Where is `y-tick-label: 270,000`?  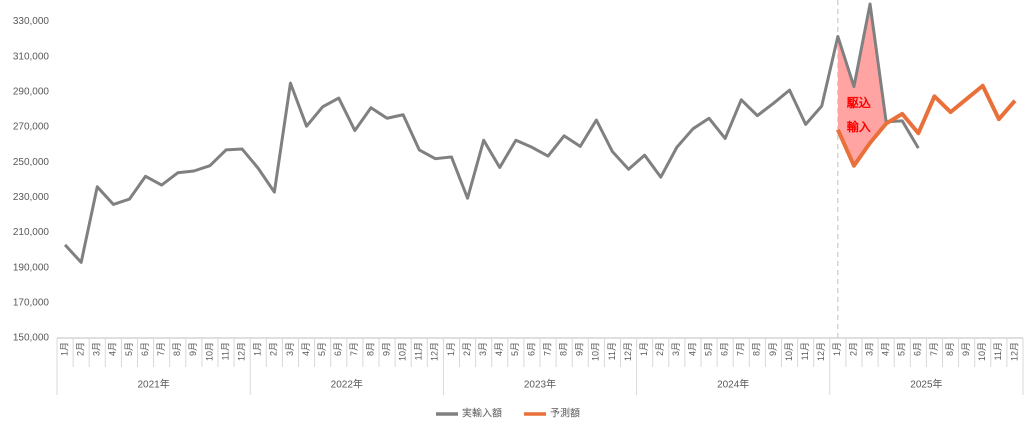
y-tick-label: 270,000 is located at coordinates (31, 127).